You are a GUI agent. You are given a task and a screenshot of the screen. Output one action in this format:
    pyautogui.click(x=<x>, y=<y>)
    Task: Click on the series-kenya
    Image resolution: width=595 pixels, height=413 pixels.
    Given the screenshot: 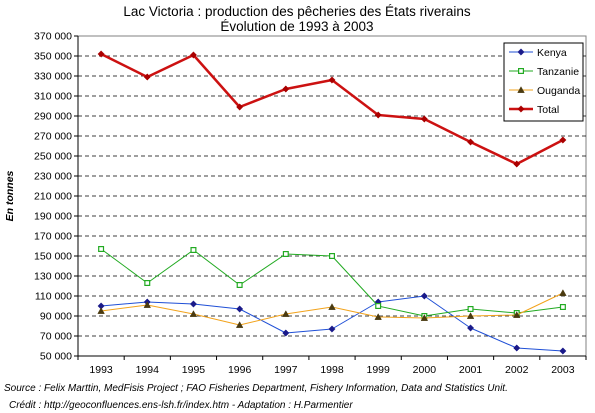 What is the action you would take?
    pyautogui.click(x=332, y=323)
    